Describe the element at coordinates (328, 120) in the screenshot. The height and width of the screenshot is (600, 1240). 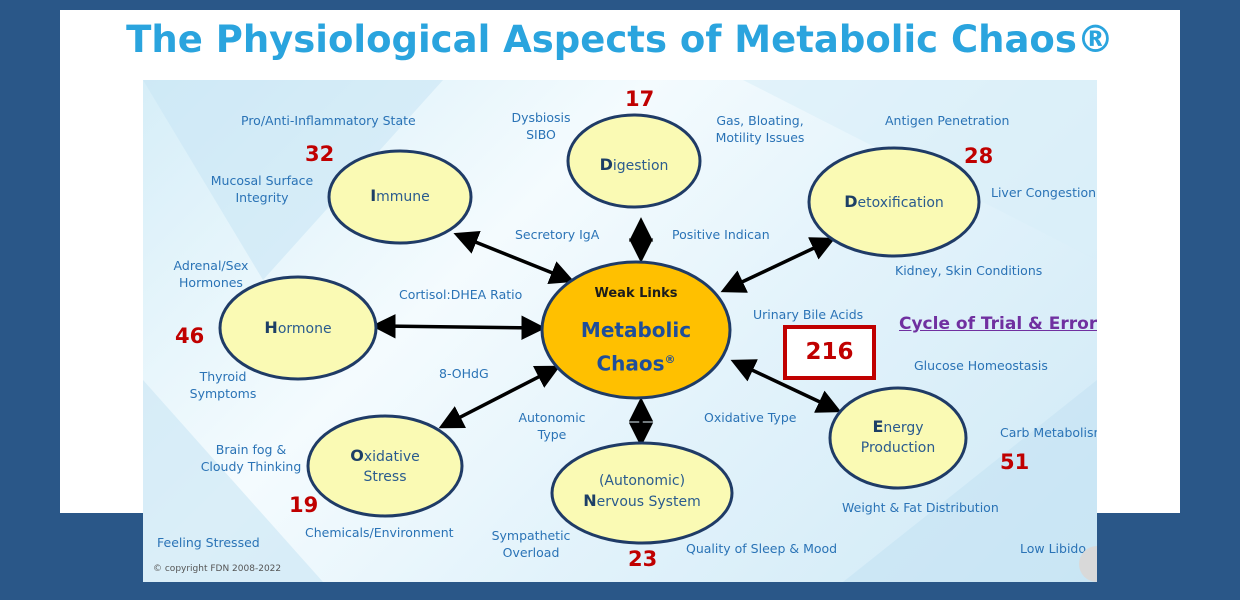
I see `label-pro-anti: Pro/Anti-Inflammatory State` at that location.